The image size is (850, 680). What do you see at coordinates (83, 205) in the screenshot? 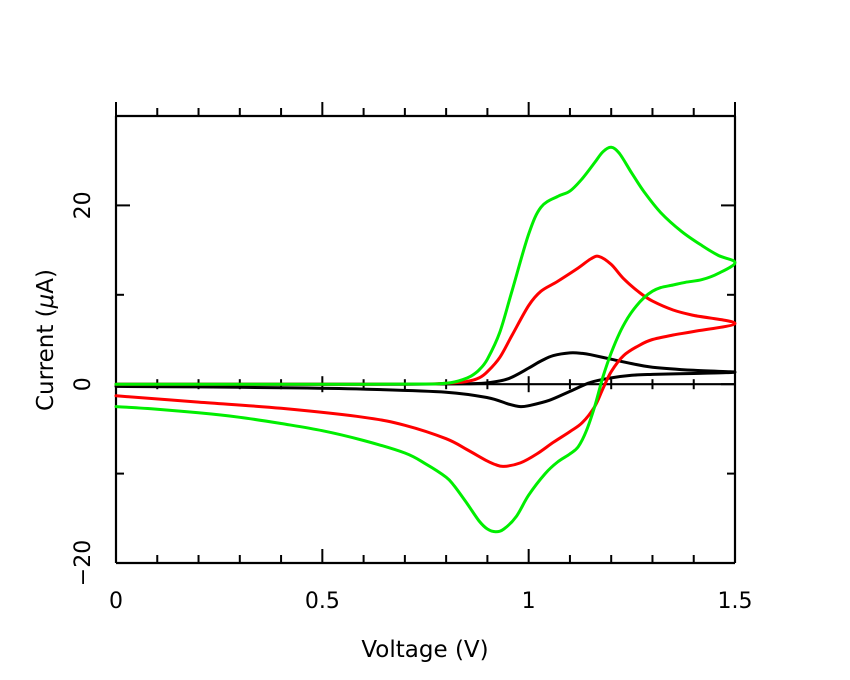
I see `y-tick-label: 20` at bounding box center [83, 205].